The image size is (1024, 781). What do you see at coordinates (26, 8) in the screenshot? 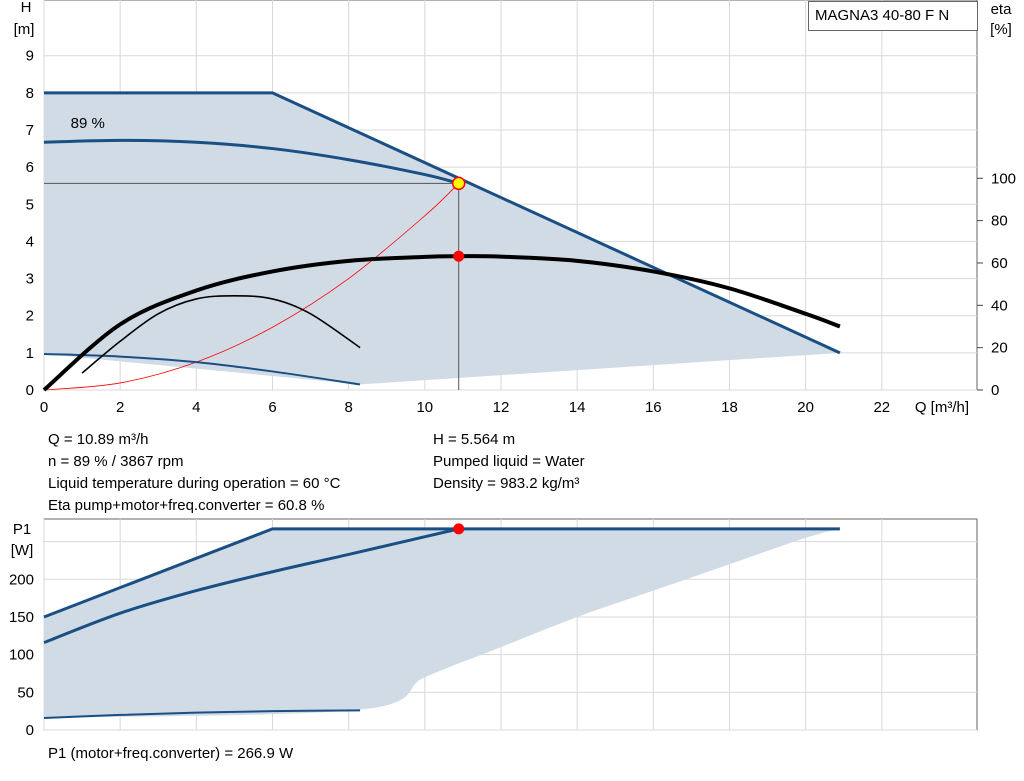
I see `head-y-axis-name: H` at bounding box center [26, 8].